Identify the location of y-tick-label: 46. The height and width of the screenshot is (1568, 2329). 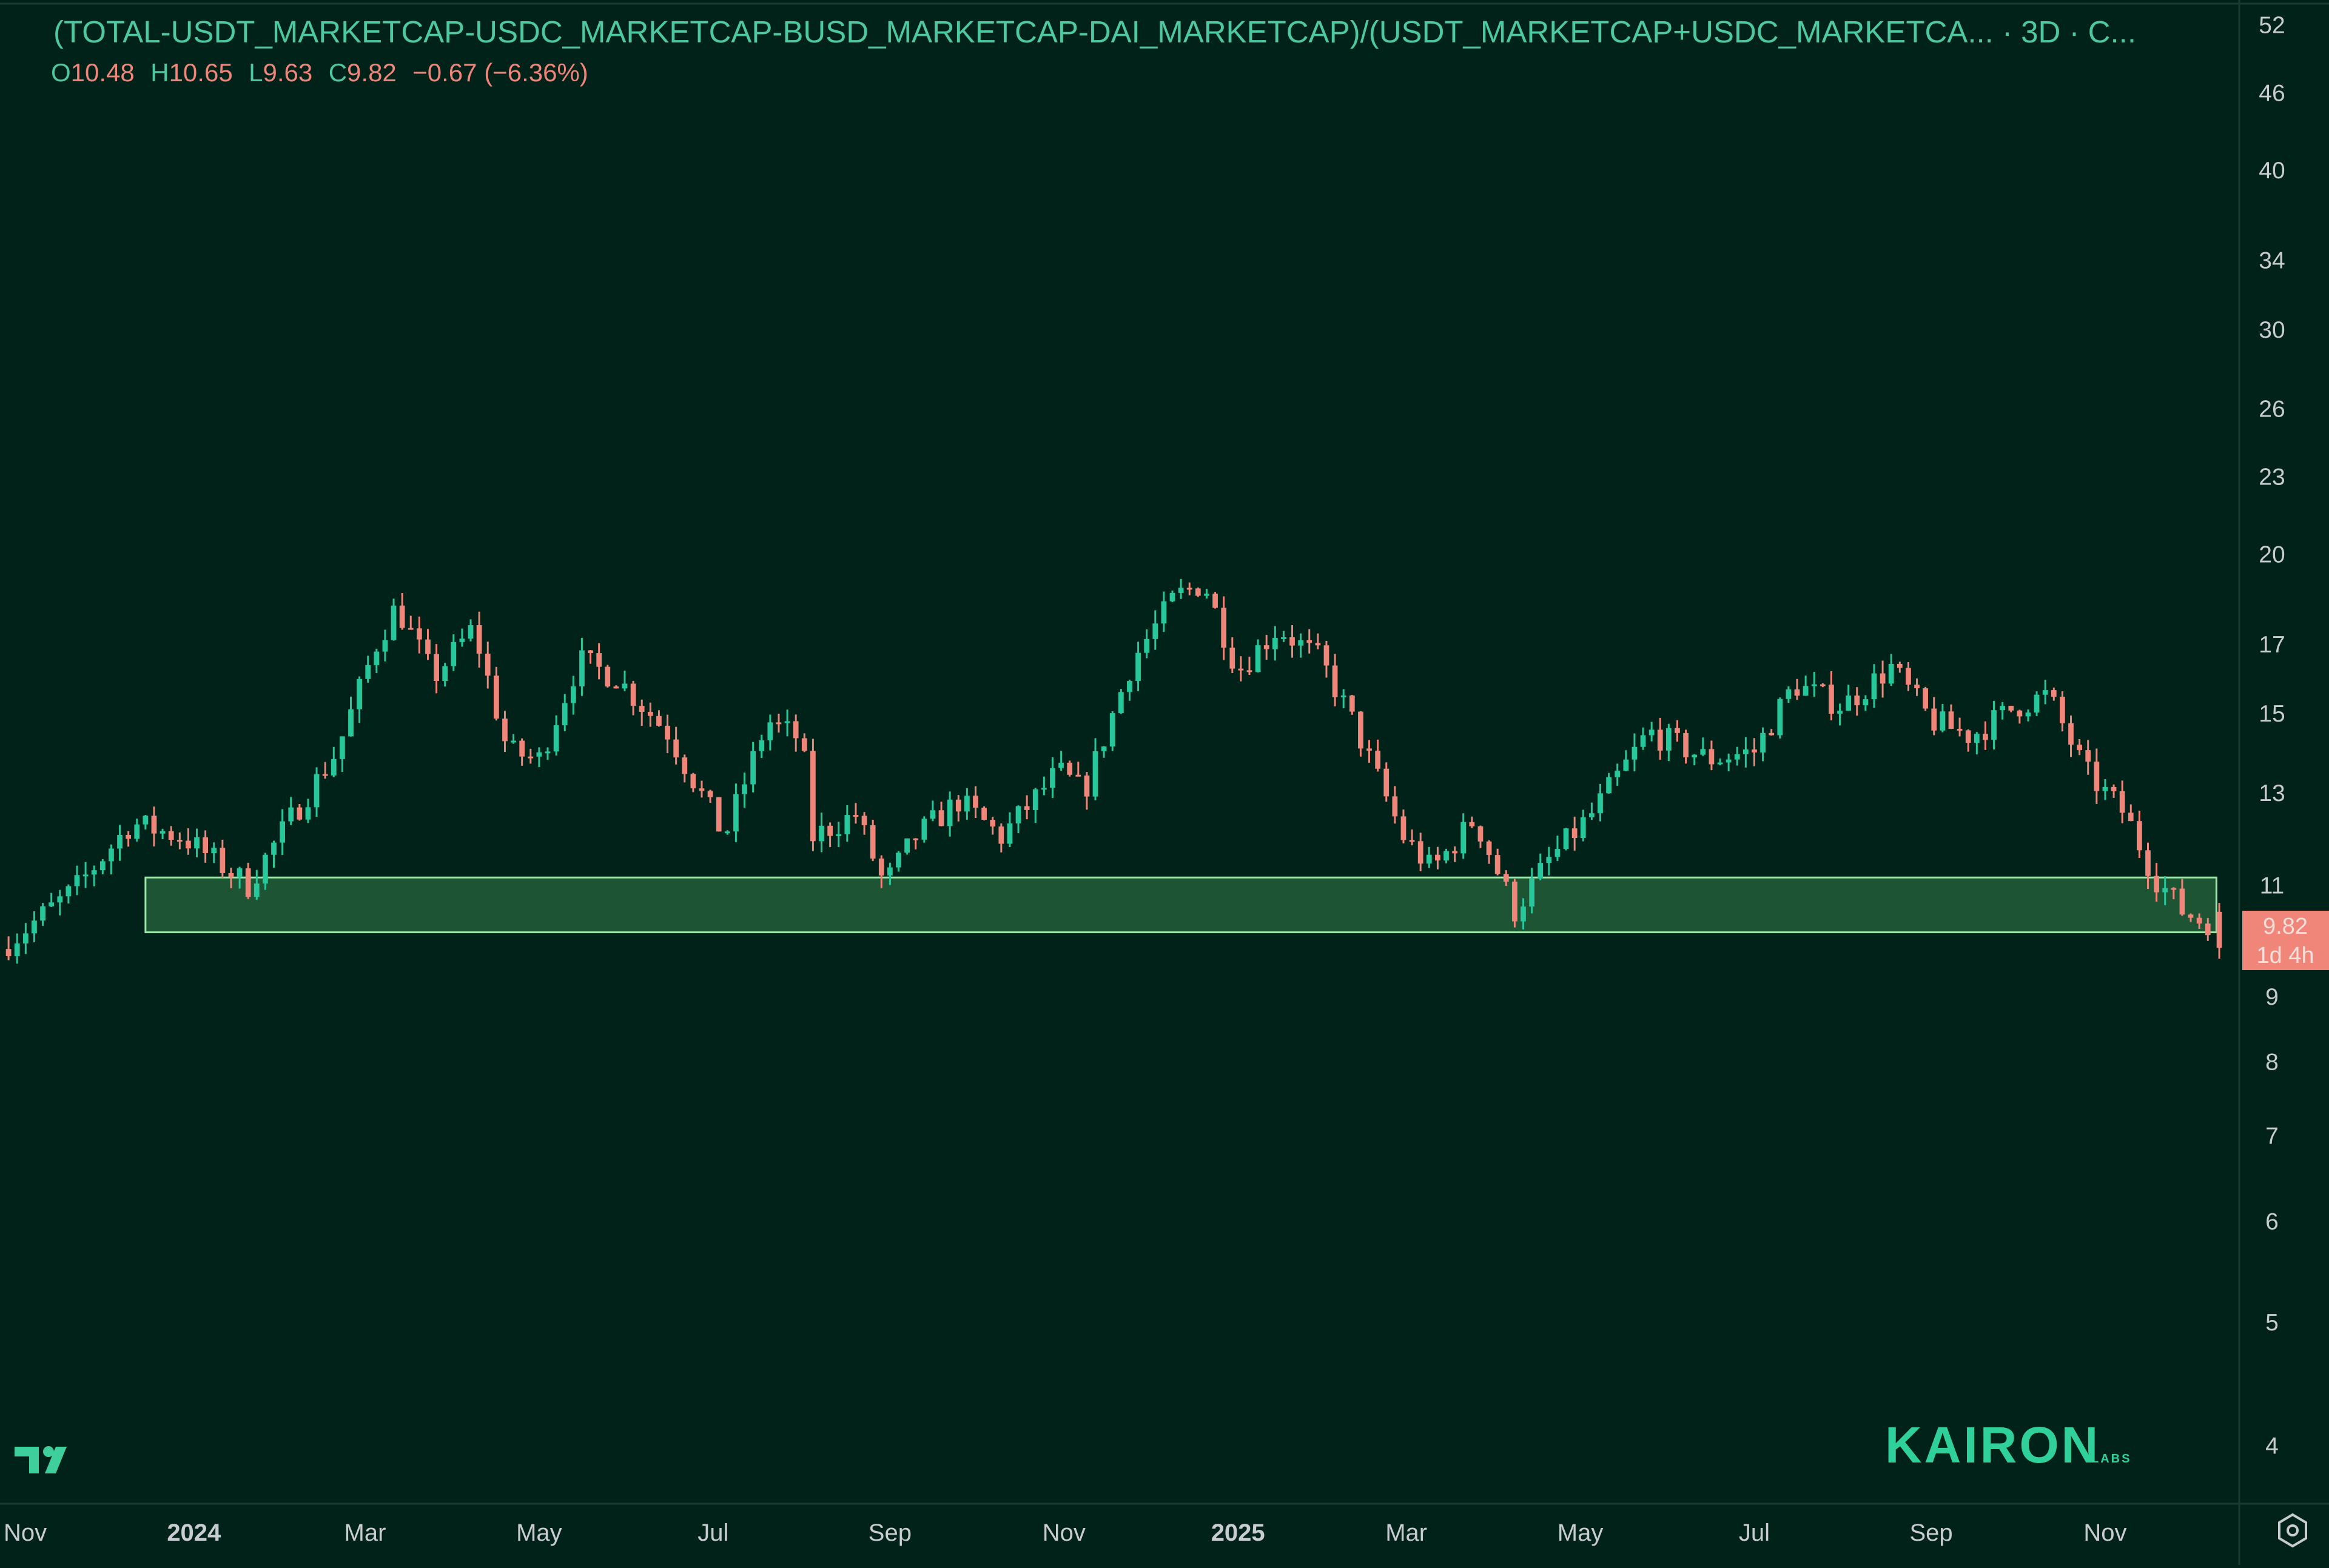
(2272, 93).